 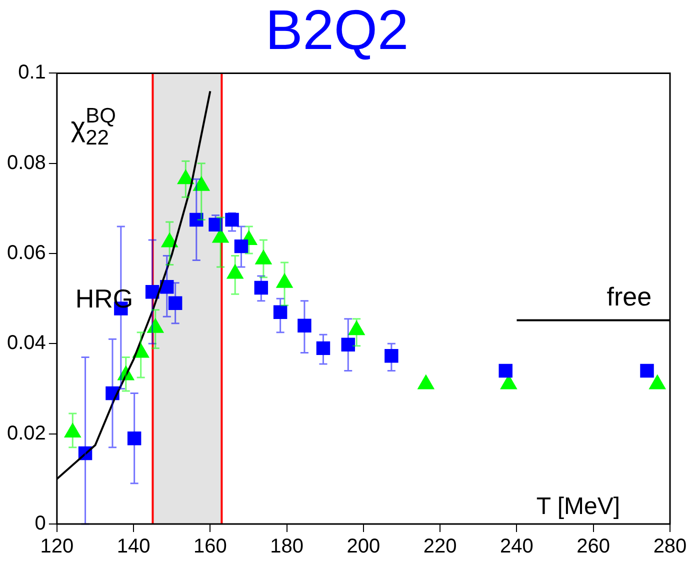 What do you see at coordinates (26, 163) in the screenshot?
I see `y-tick-label: 0.08` at bounding box center [26, 163].